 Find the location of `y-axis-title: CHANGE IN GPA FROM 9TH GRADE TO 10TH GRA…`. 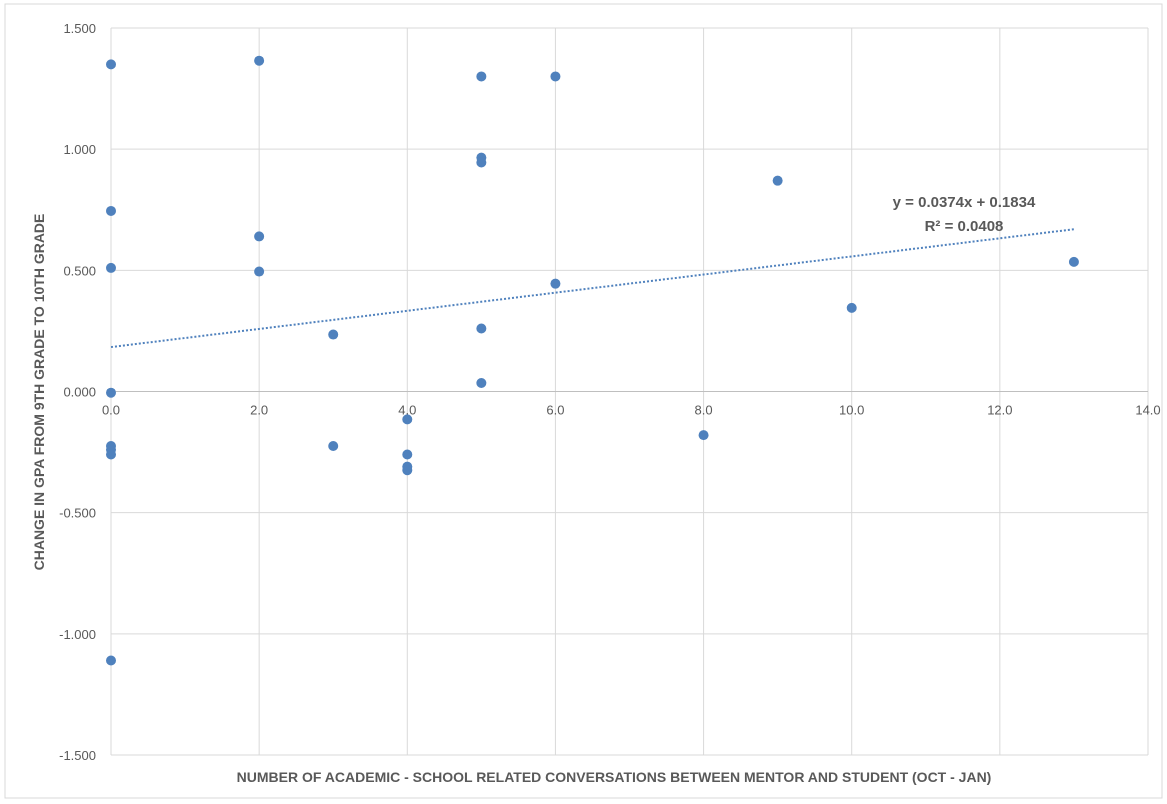

y-axis-title: CHANGE IN GPA FROM 9TH GRADE TO 10TH GRA… is located at coordinates (39, 392).